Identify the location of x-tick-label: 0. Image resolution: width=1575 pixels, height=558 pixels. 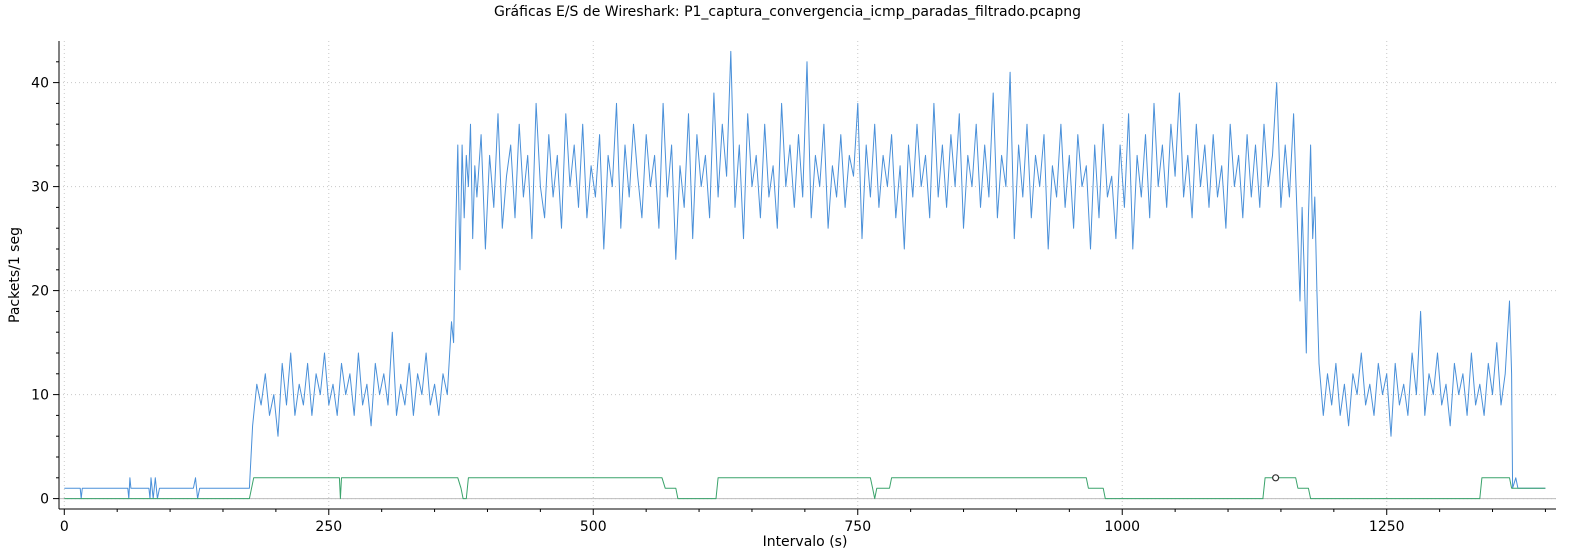
(64, 527).